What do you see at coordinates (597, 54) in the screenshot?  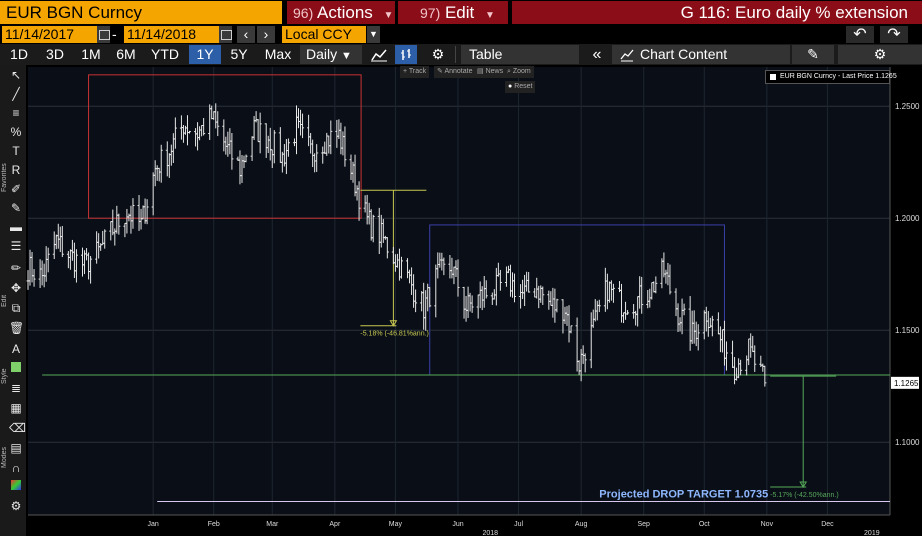 I see `collapse-icon: «` at bounding box center [597, 54].